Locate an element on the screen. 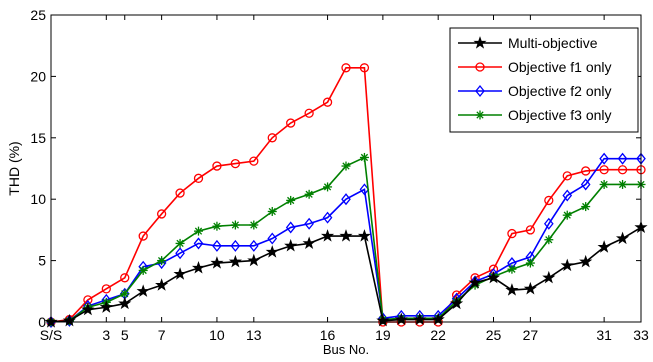 Image resolution: width=653 pixels, height=362 pixels. y-tick-label: 25 is located at coordinates (38, 15).